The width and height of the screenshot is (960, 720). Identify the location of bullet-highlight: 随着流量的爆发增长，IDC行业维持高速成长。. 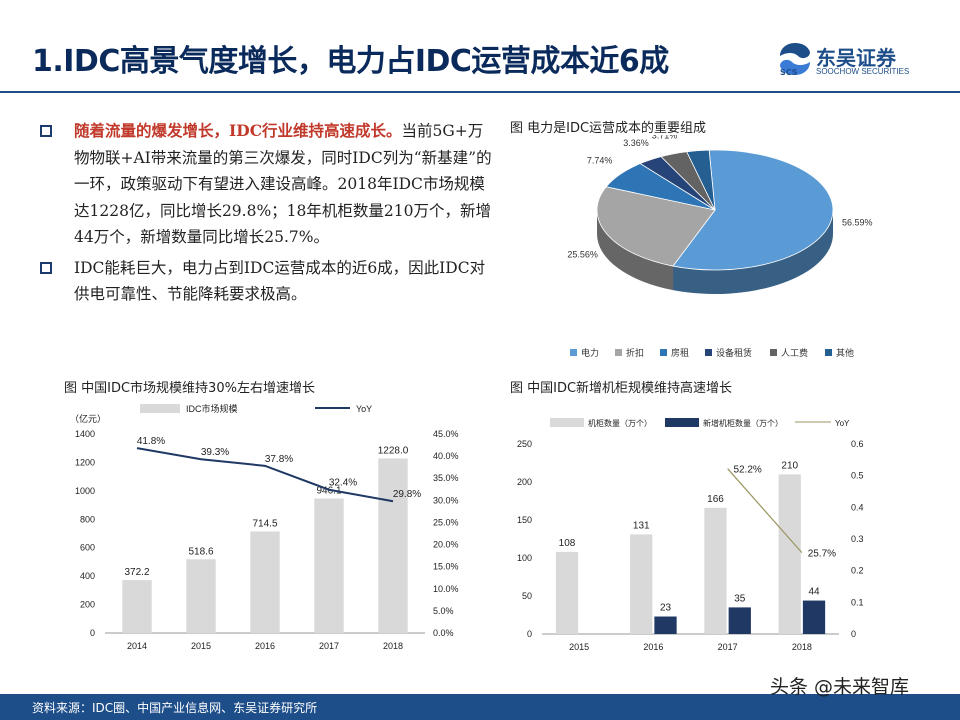
(238, 130).